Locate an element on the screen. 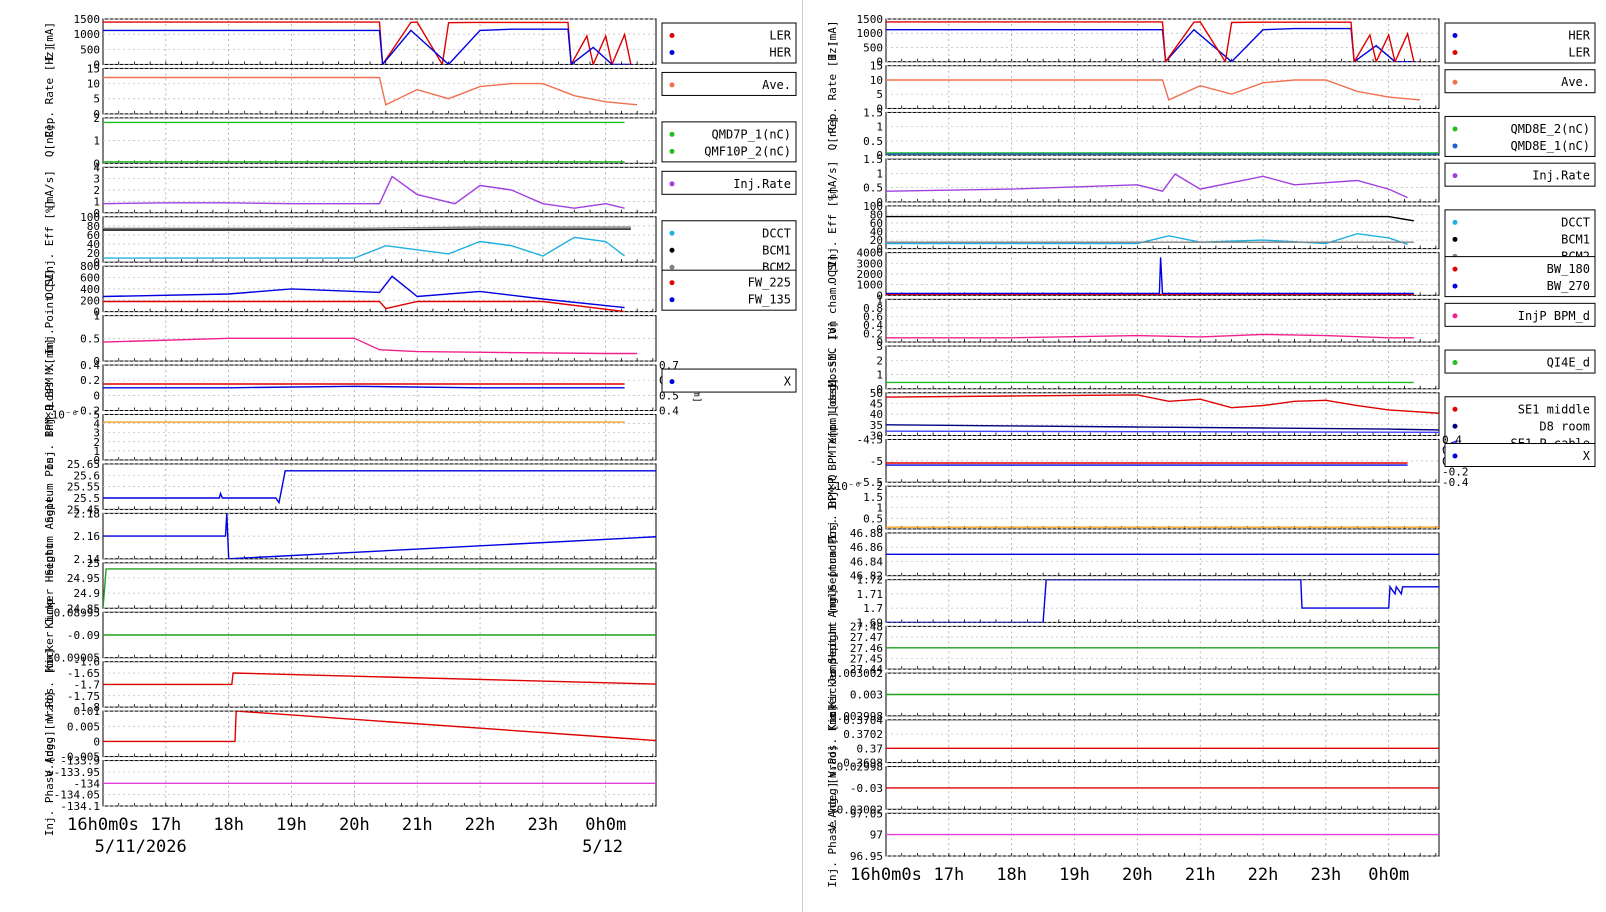  x-tick-label: 23h is located at coordinates (543, 825).